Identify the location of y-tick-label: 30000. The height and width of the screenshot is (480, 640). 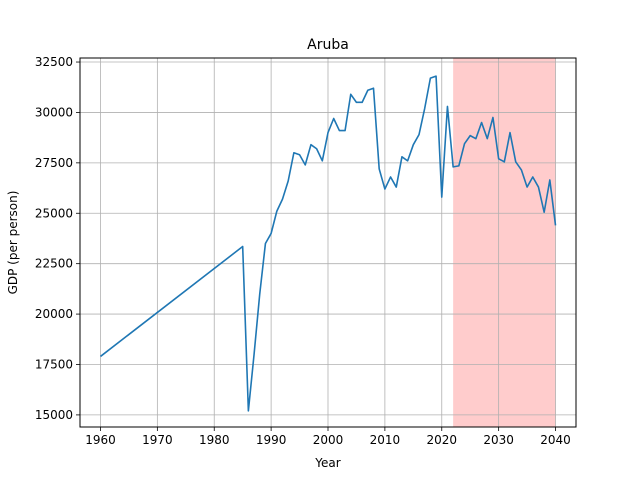
(54, 112).